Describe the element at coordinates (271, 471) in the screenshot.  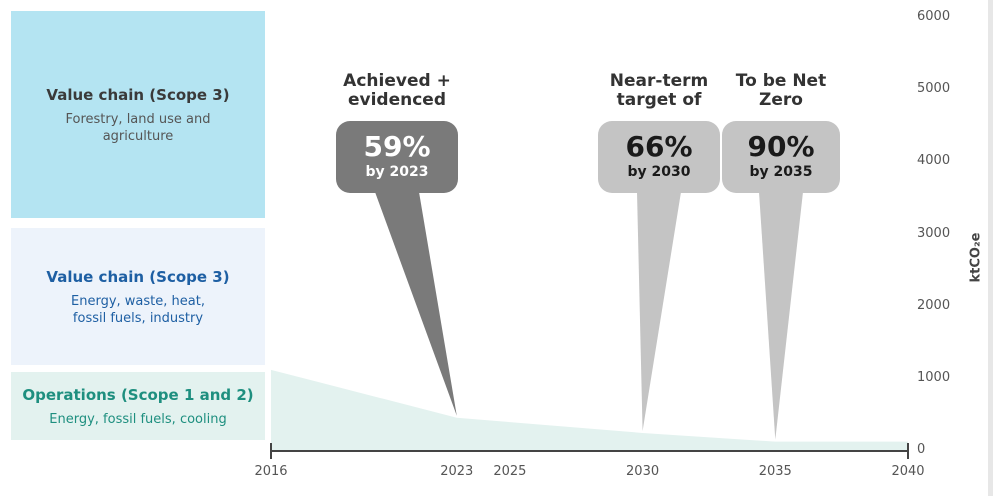
I see `x-tick-label: 2016` at that location.